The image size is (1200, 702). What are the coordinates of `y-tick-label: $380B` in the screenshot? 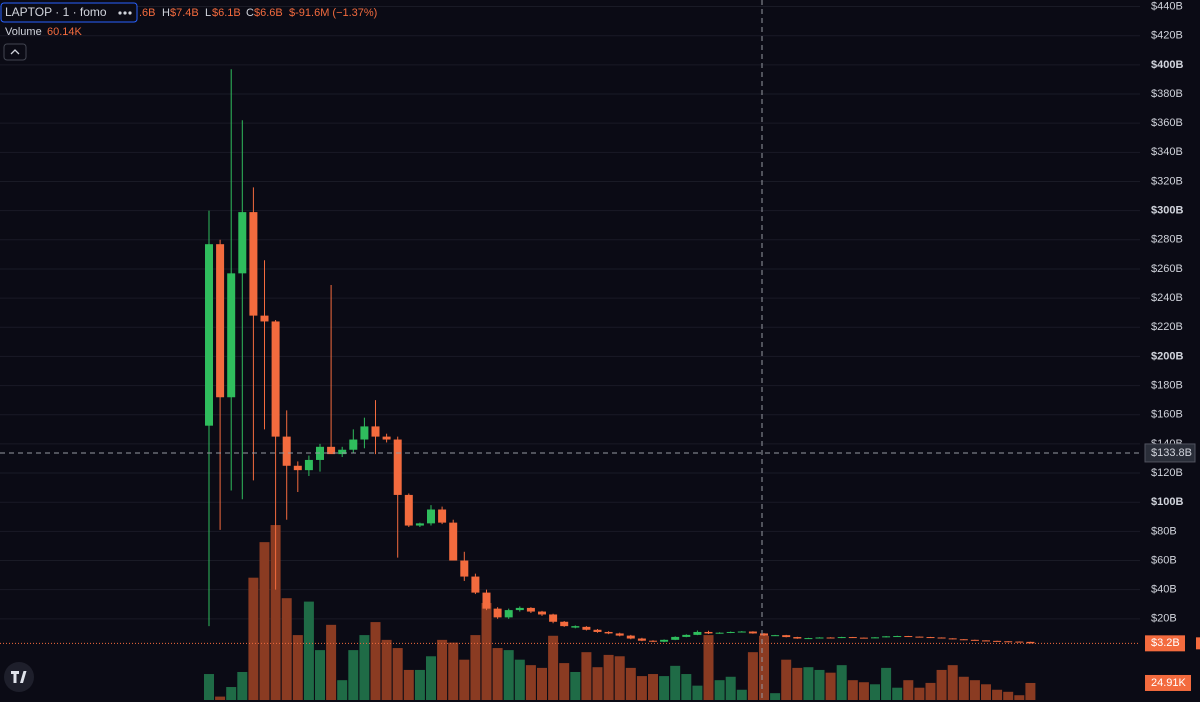 It's located at (1167, 94).